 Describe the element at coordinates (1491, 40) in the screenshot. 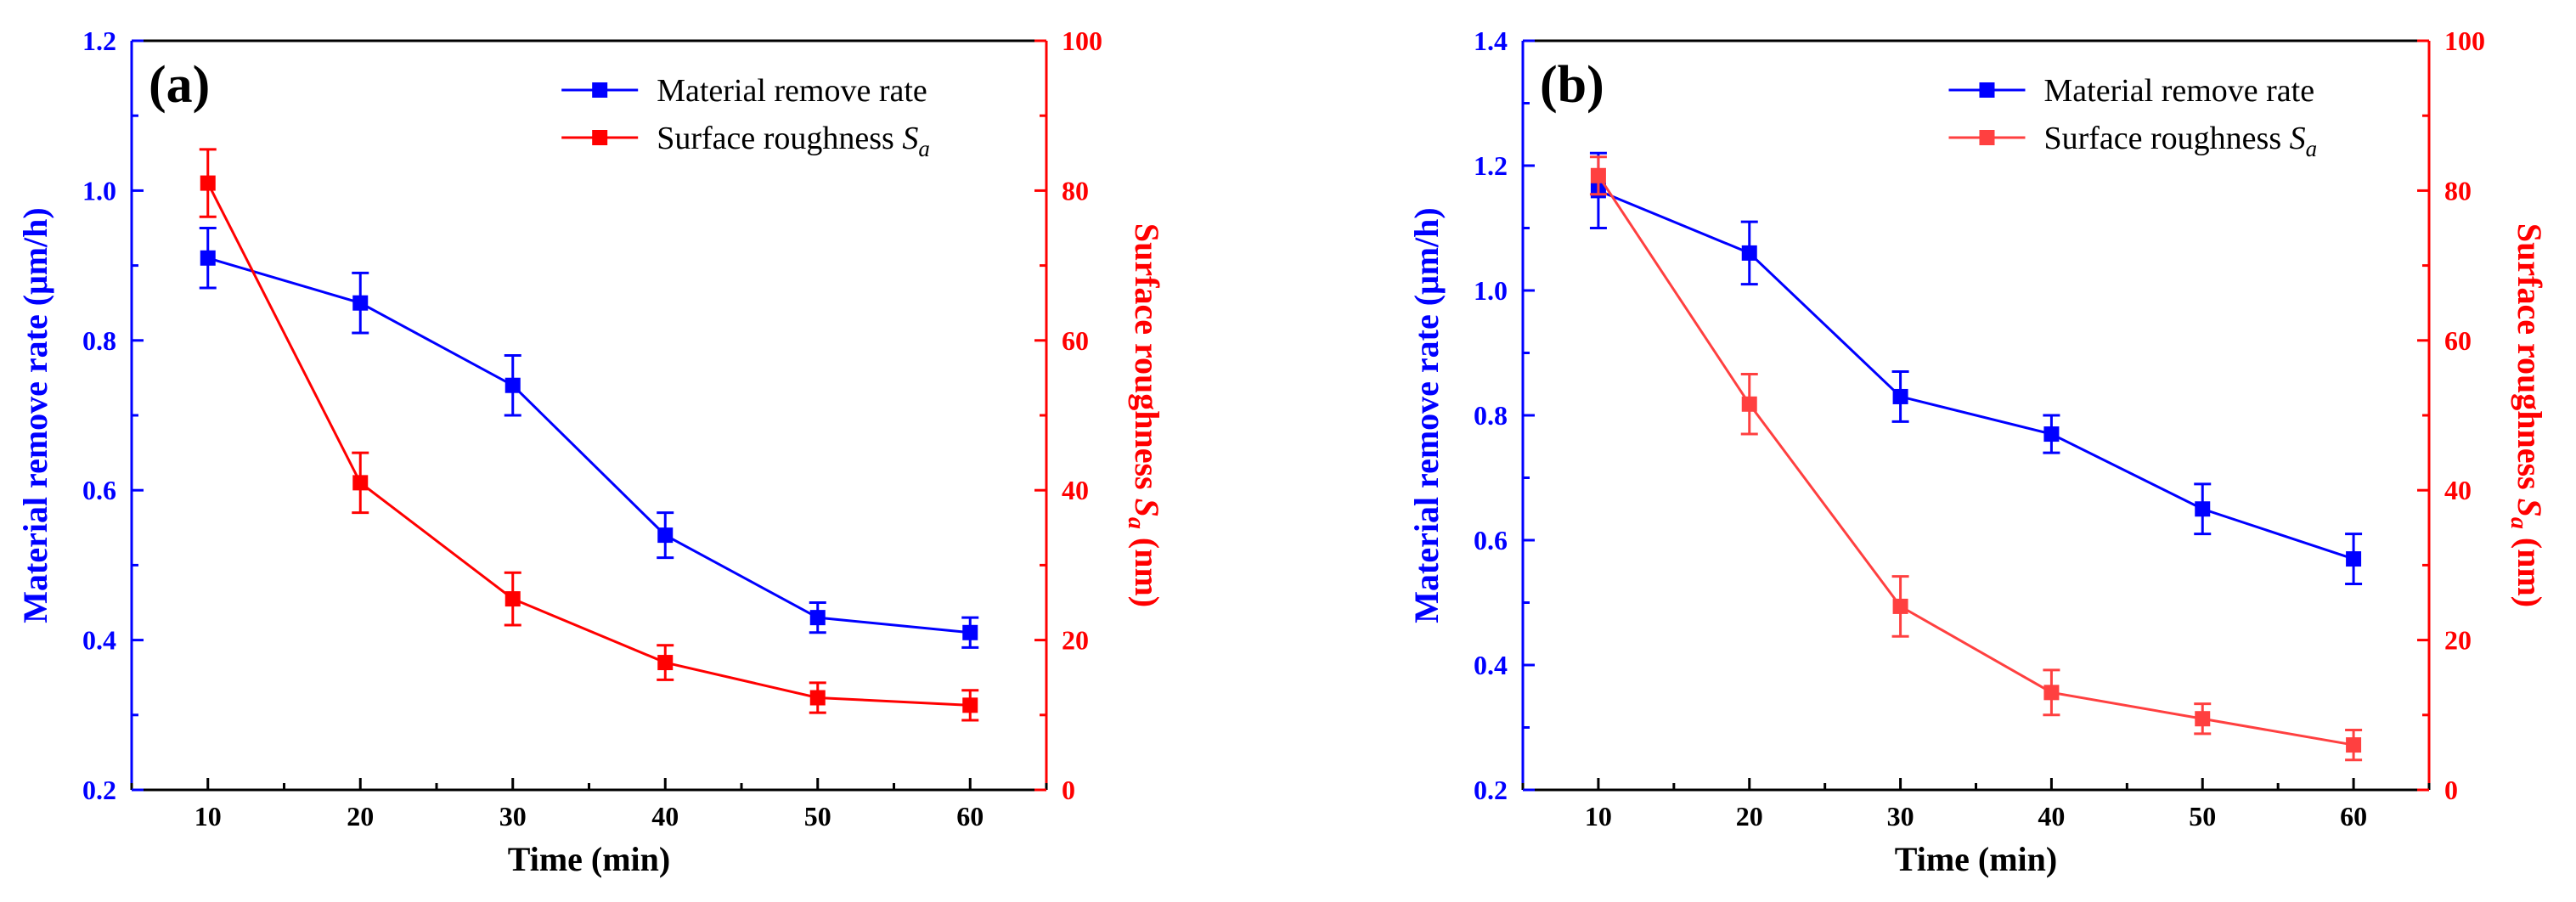

I see `y-left-tick-label: 1.4` at that location.